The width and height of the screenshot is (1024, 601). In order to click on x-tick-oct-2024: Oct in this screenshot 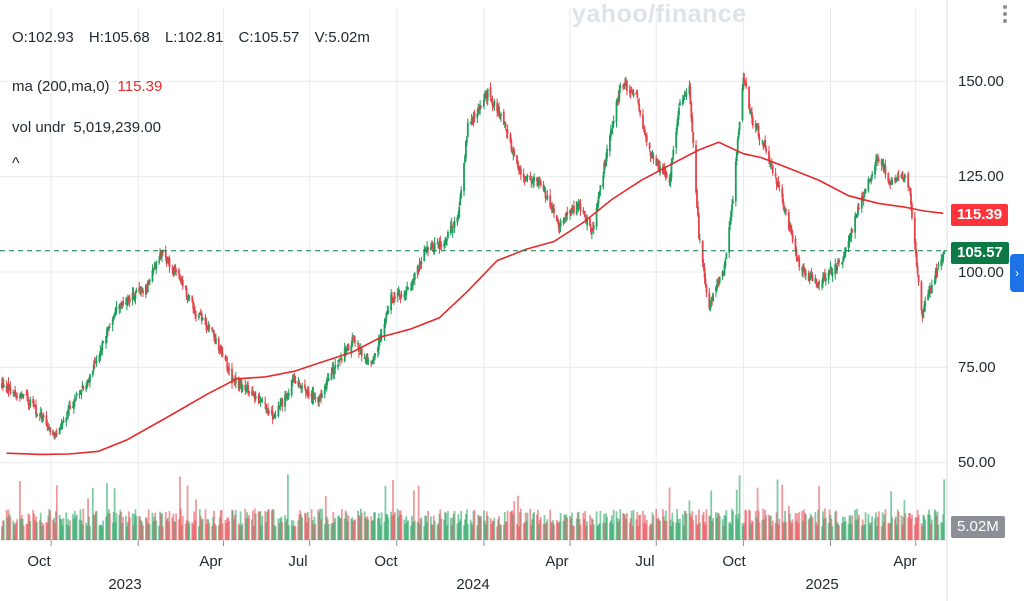, I will do `click(734, 561)`.